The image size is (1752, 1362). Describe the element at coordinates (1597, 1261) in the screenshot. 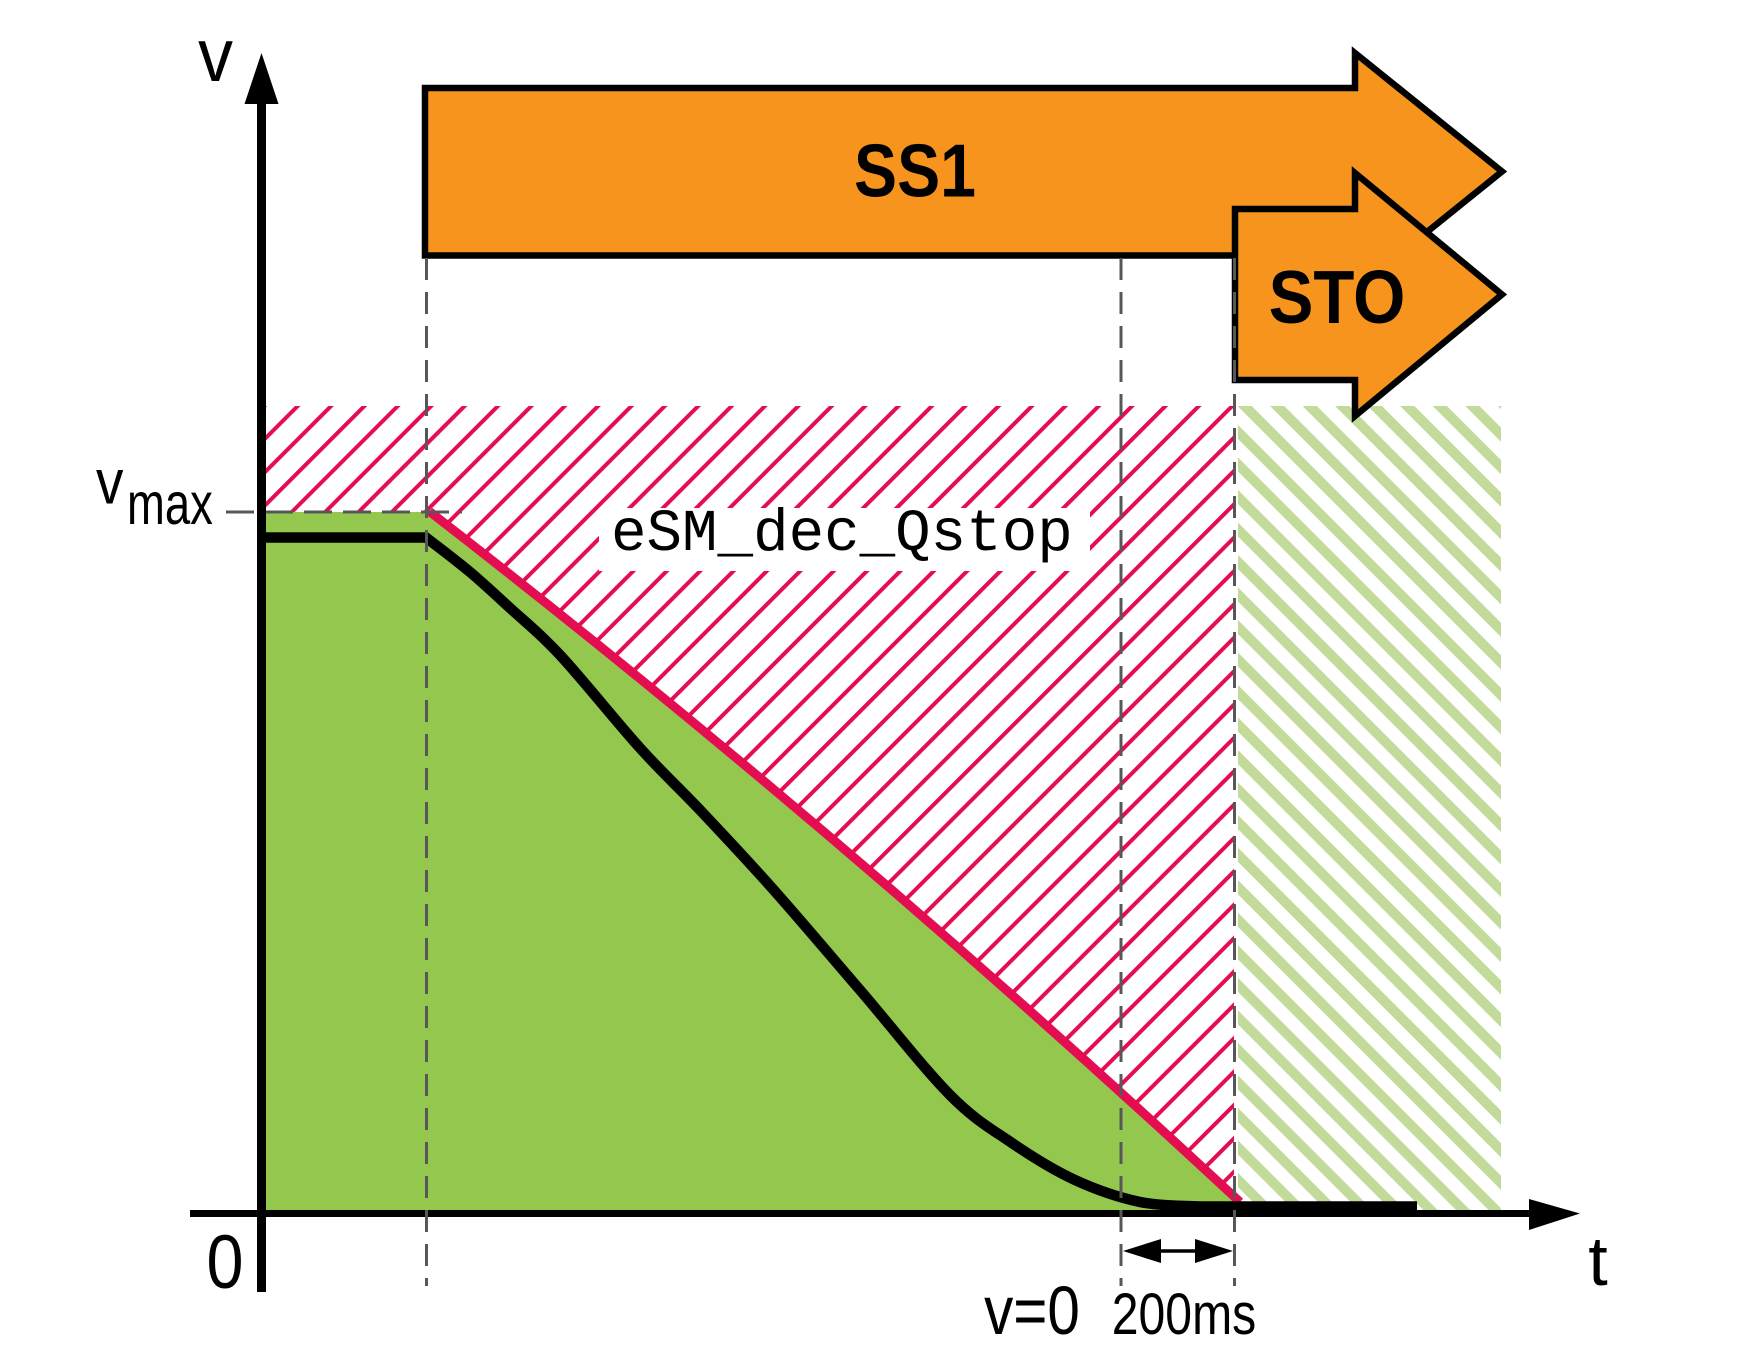

I see `svg-text: t` at that location.